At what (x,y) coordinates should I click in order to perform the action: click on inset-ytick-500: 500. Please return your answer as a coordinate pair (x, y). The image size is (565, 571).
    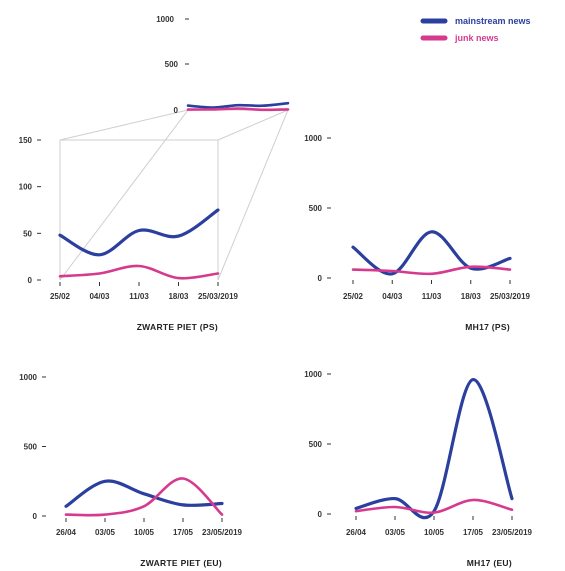
    Looking at the image, I should click on (172, 64).